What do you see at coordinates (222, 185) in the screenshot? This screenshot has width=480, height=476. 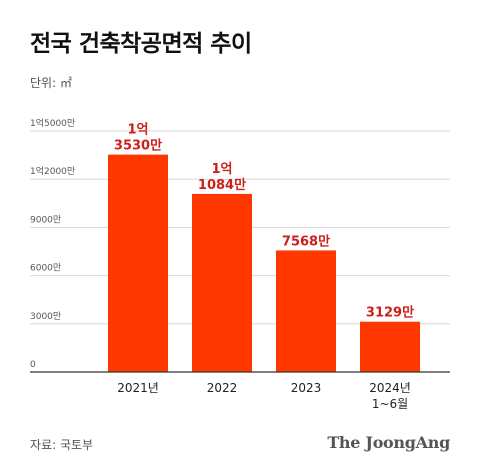 I see `bar-value-label: 1084만` at bounding box center [222, 185].